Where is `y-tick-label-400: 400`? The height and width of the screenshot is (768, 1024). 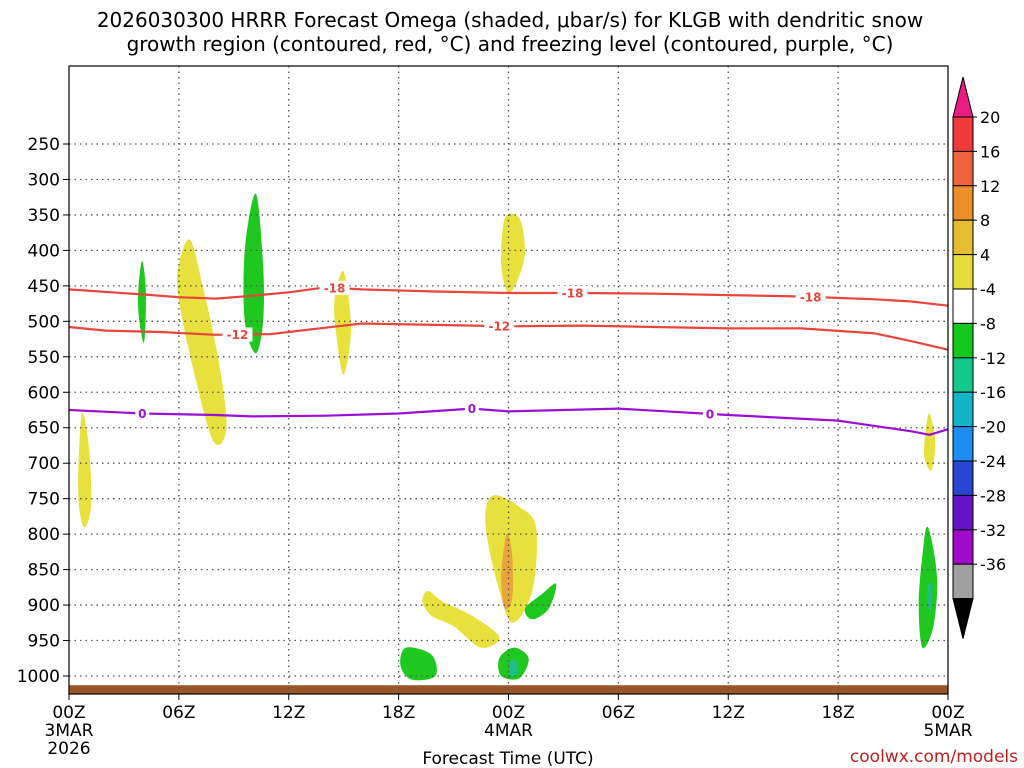
y-tick-label-400: 400 is located at coordinates (44, 251).